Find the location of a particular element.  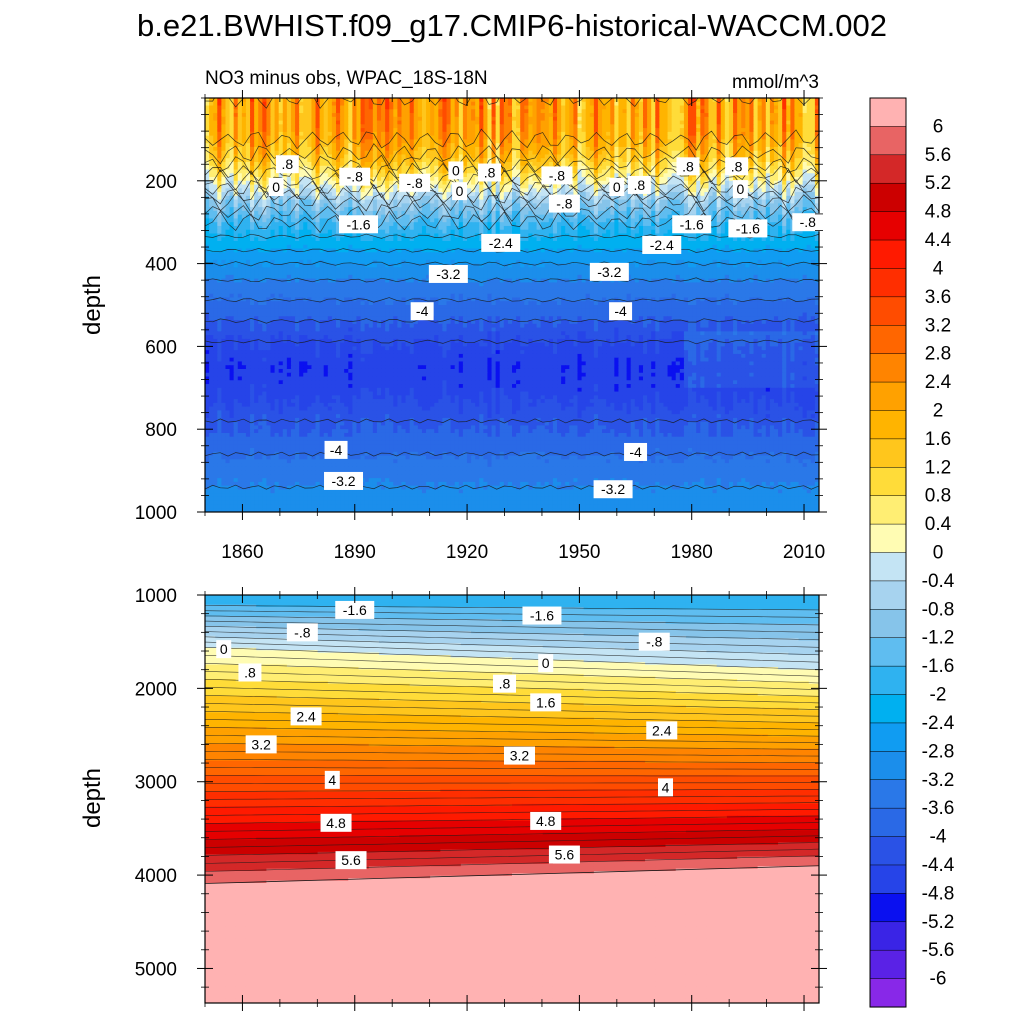

colorbar-label: 5.2 is located at coordinates (938, 183).